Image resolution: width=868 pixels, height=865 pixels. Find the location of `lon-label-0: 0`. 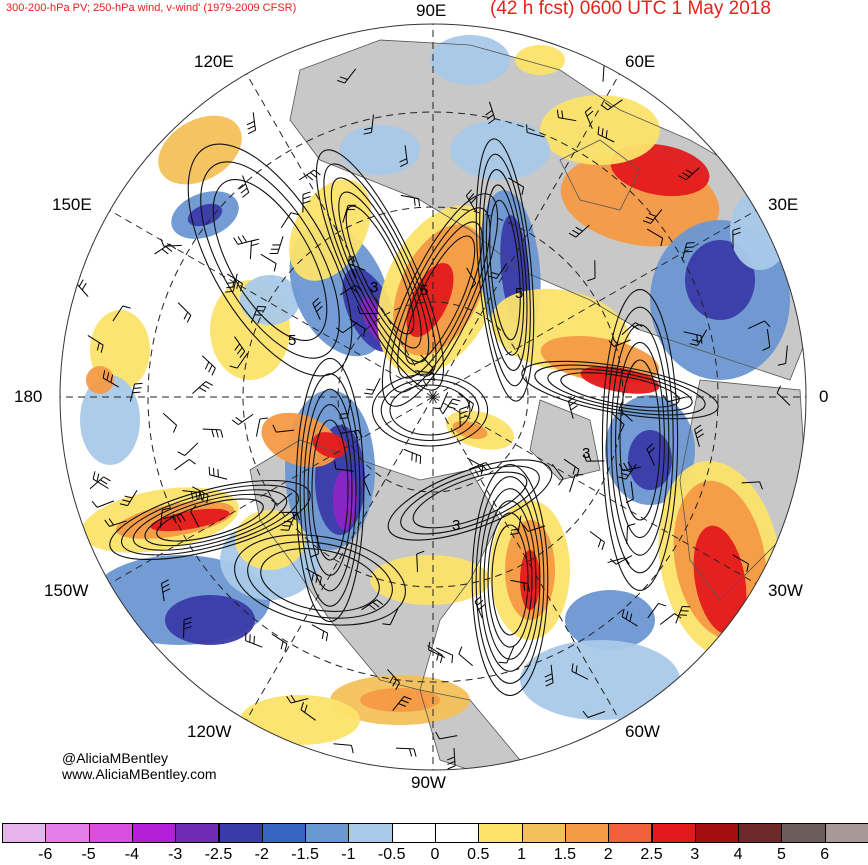

lon-label-0: 0 is located at coordinates (824, 396).